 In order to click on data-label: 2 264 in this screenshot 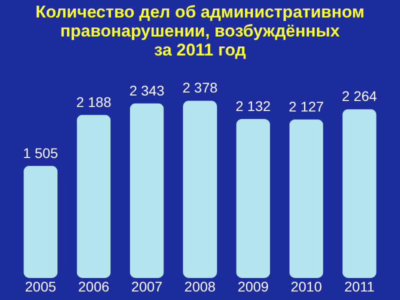, I will do `click(360, 96)`.